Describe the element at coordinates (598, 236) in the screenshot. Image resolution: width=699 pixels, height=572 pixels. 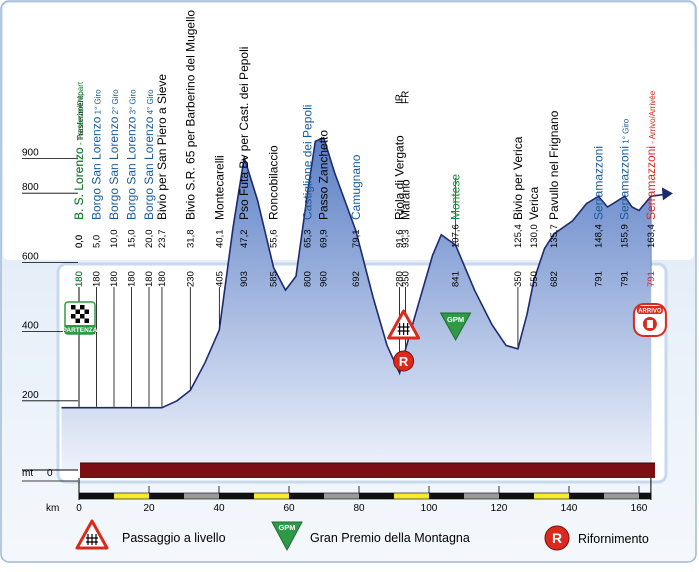
I see `location-km: 148,4` at that location.